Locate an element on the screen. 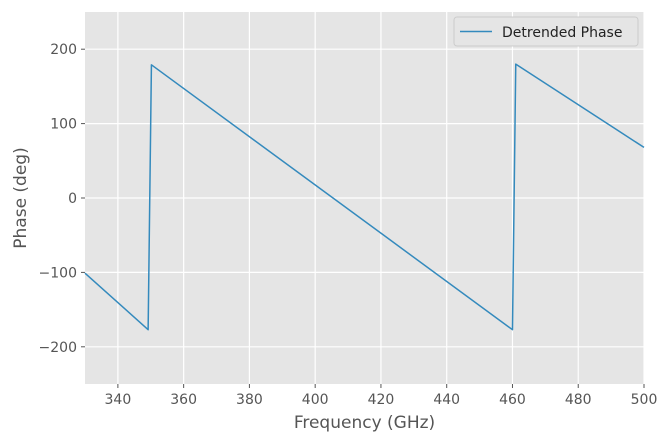  x-tick-label: 500 is located at coordinates (644, 400).